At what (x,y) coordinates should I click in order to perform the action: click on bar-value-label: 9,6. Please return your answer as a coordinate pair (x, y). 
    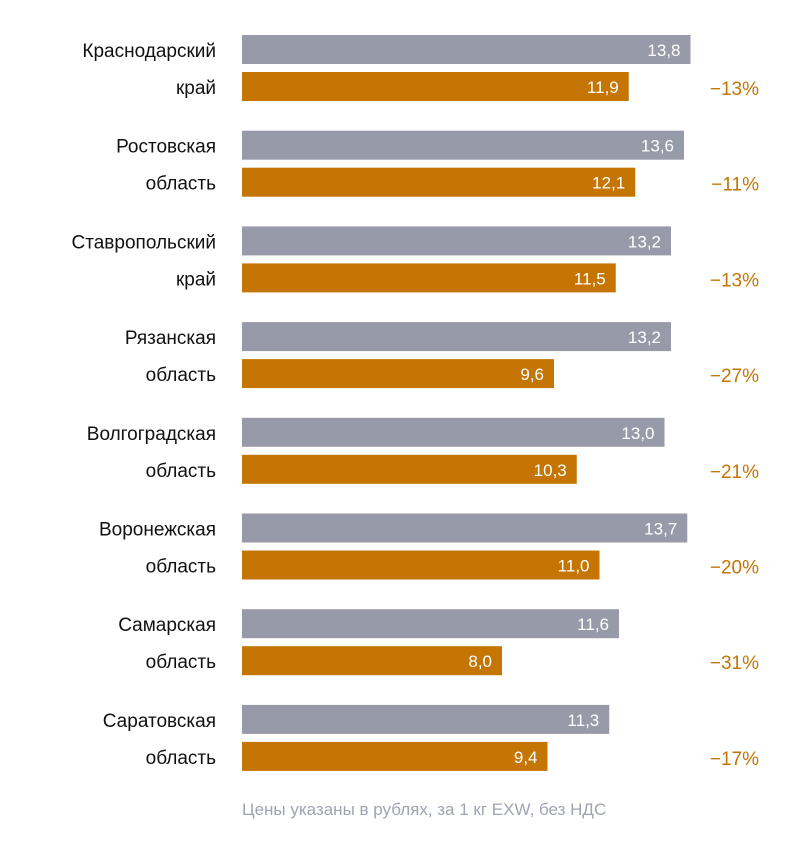
    Looking at the image, I should click on (532, 374).